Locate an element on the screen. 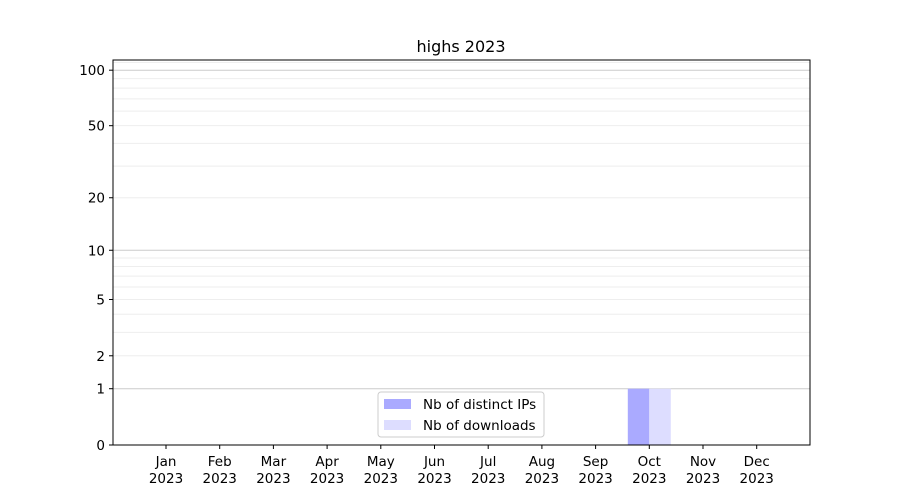 The width and height of the screenshot is (900, 504). x-tick-label-month: Jan is located at coordinates (166, 462).